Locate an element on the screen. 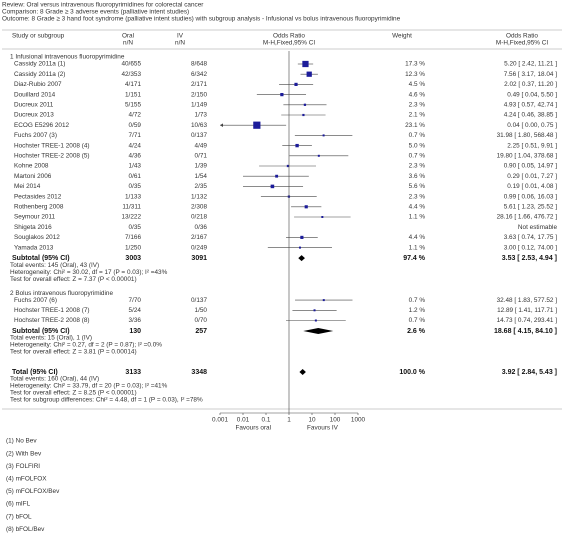 The image size is (566, 536). odds-ratio: 2.02 [ 0.37, 11.20 ] is located at coordinates (530, 84).